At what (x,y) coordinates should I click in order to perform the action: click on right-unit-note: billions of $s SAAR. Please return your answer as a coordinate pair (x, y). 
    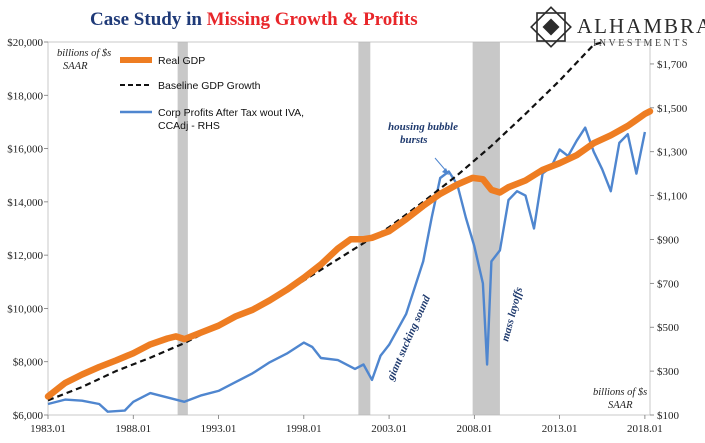
    Looking at the image, I should click on (620, 399).